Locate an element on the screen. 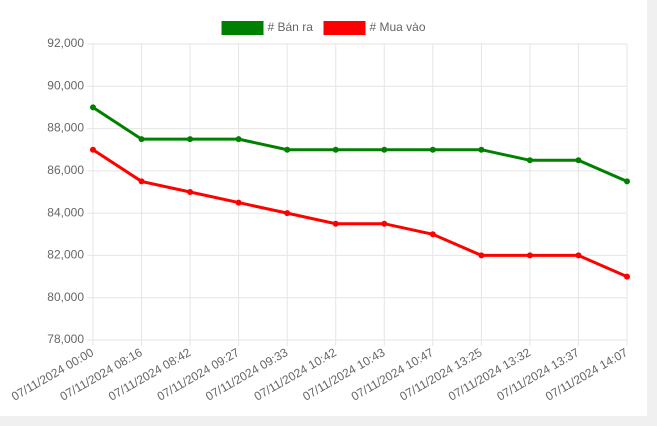  x-tick-label: 07/11/2024 13:25 is located at coordinates (440, 374).